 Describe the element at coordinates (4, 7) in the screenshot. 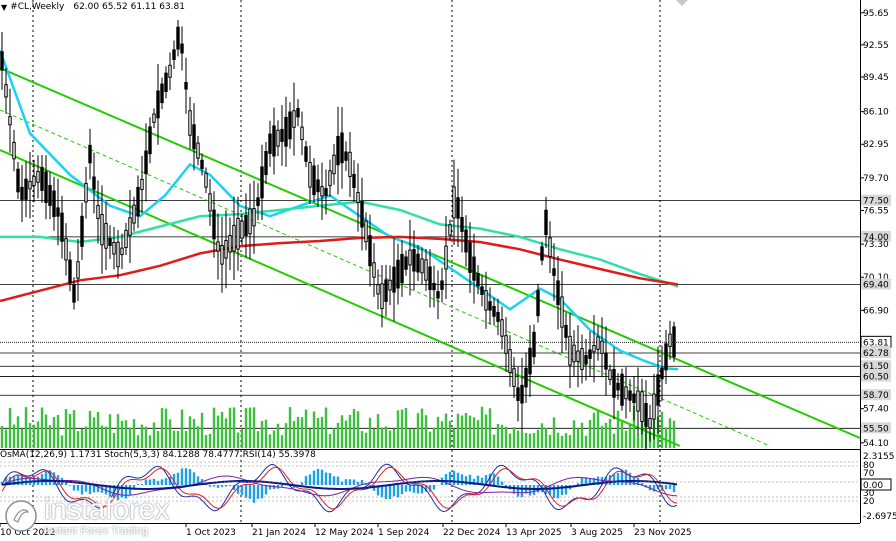

I see `collapse-arrow-icon: ▼` at that location.